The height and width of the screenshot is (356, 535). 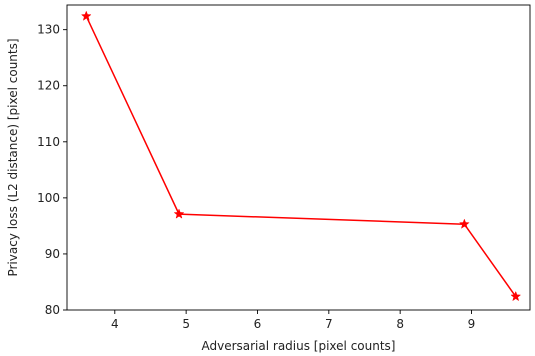 What do you see at coordinates (186, 324) in the screenshot?
I see `x-tick-label: 5` at bounding box center [186, 324].